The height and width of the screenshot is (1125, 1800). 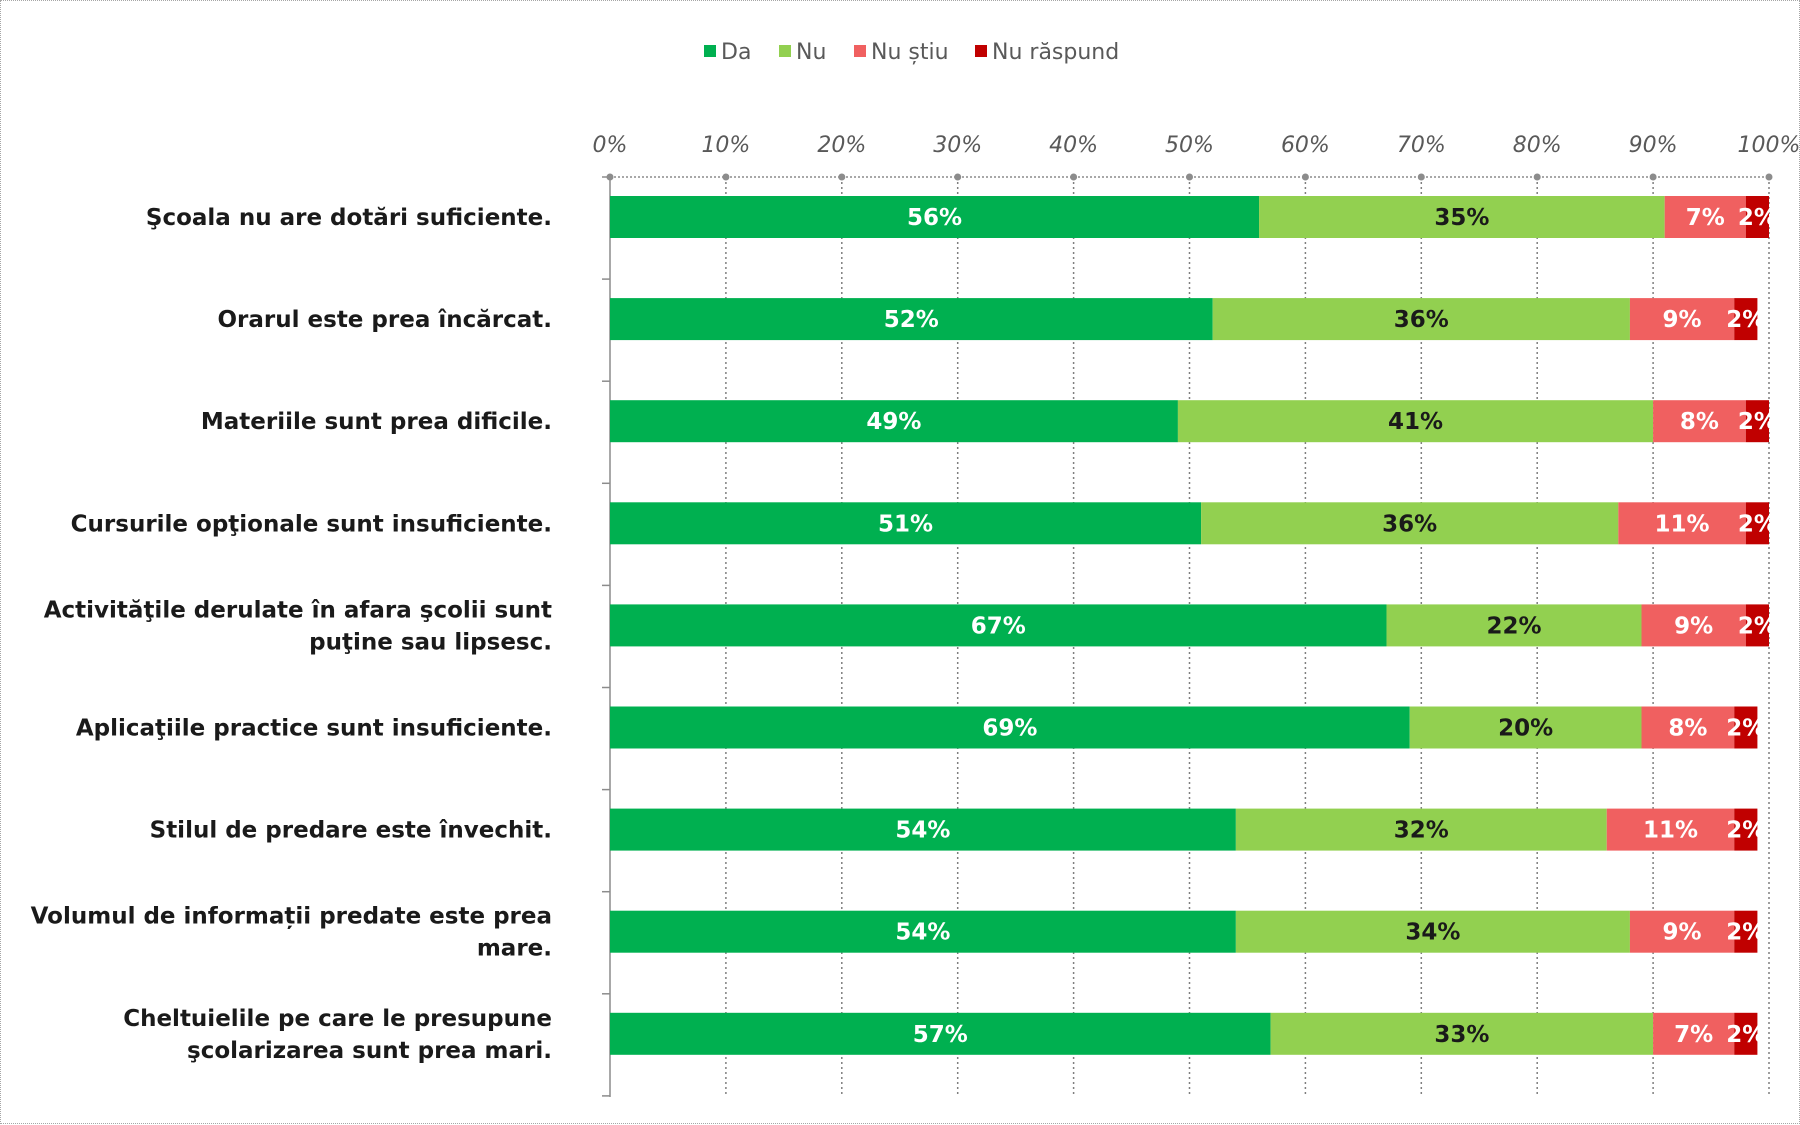 I want to click on bar-value-label: 34%, so click(x=1432, y=933).